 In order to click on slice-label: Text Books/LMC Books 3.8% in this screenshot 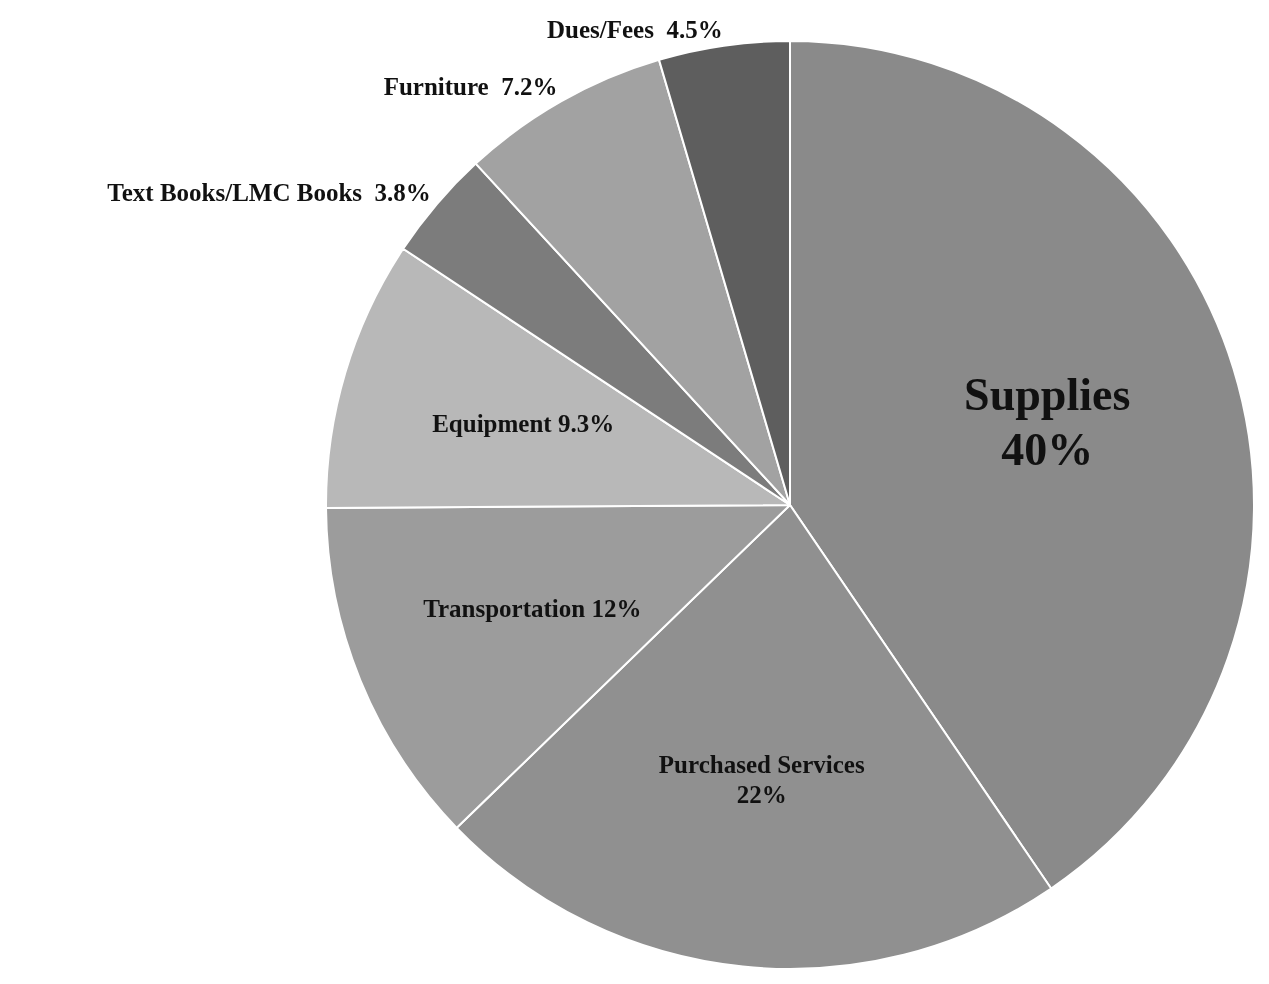, I will do `click(269, 193)`.